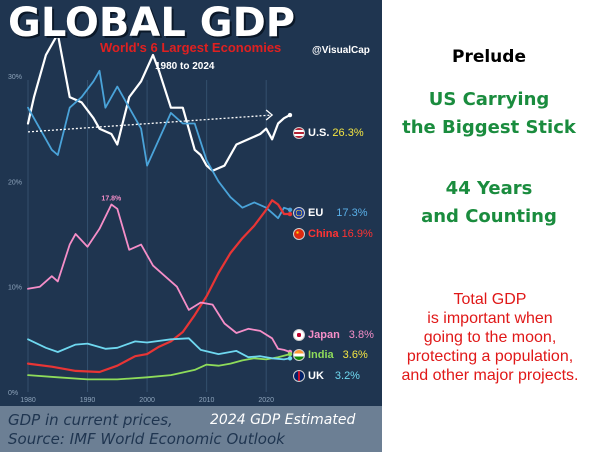 Image resolution: width=593 pixels, height=452 pixels. What do you see at coordinates (299, 133) in the screenshot?
I see `us-flag-icon` at bounding box center [299, 133].